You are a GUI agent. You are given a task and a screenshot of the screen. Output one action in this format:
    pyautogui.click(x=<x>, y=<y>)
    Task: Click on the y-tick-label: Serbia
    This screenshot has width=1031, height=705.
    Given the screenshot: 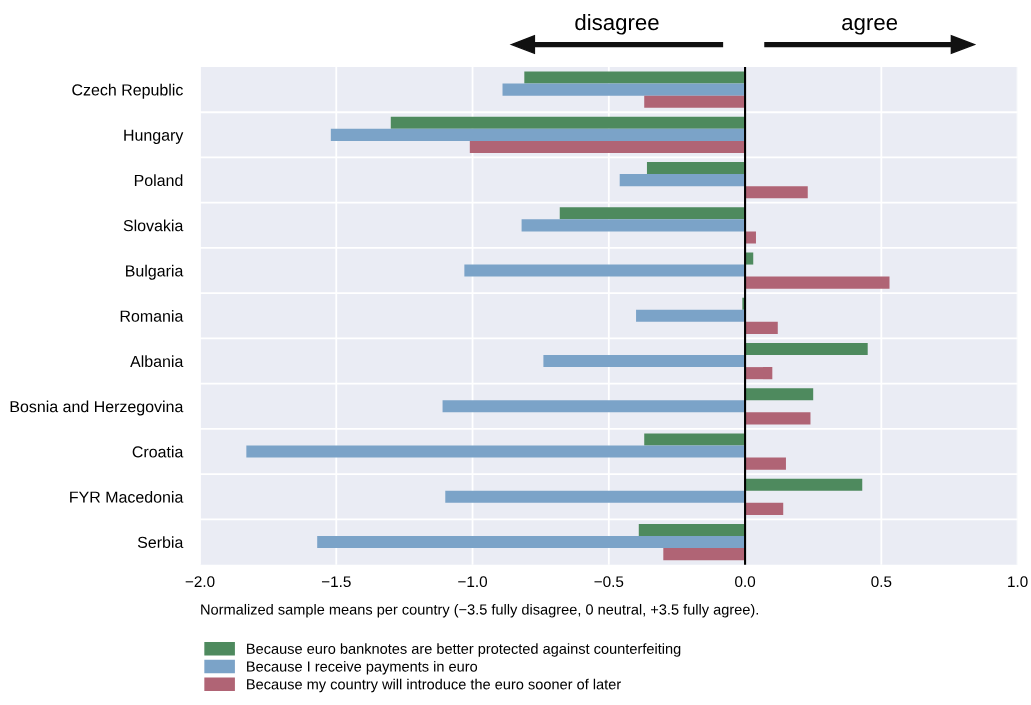 What is the action you would take?
    pyautogui.click(x=160, y=542)
    